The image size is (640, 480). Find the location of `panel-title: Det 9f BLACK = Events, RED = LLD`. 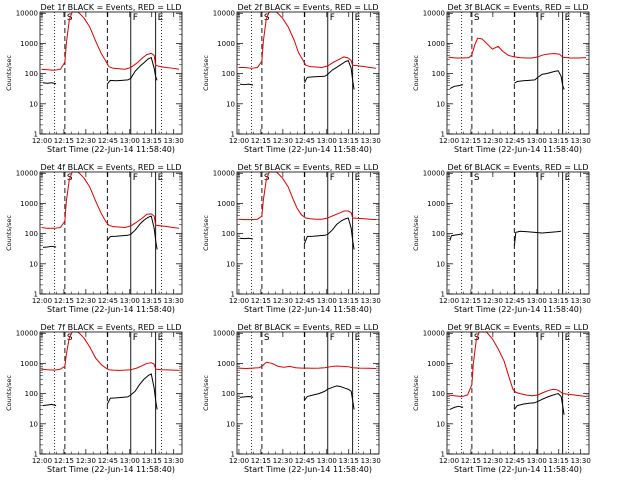

panel-title: Det 9f BLACK = Events, RED = LLD is located at coordinates (517, 327).